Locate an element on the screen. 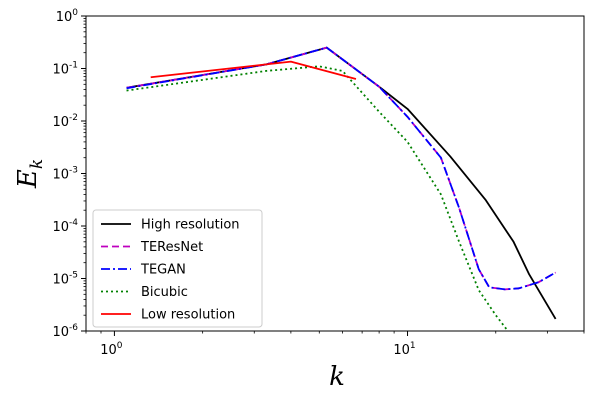 The height and width of the screenshot is (400, 600). x-tick-label: 10¹ is located at coordinates (404, 349).